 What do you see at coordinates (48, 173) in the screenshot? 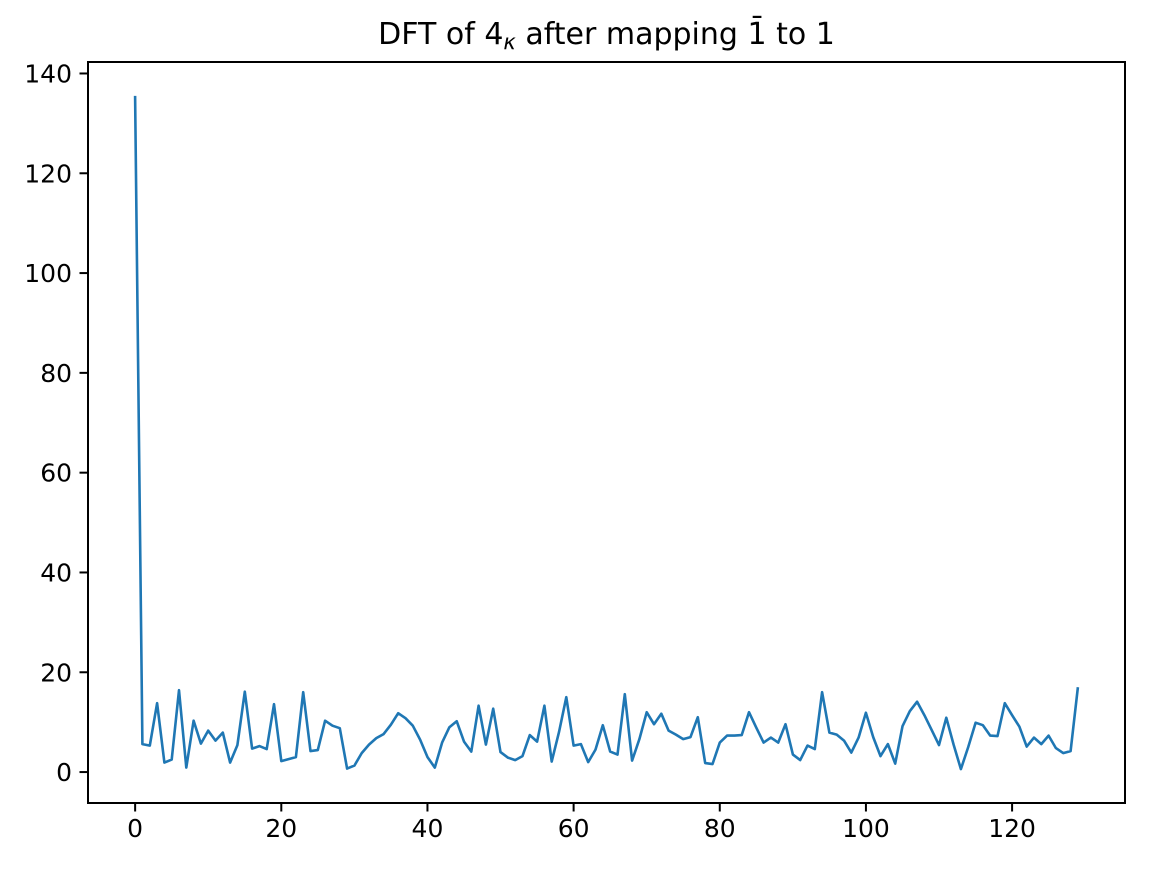
I see `y-tick-label: 120` at bounding box center [48, 173].